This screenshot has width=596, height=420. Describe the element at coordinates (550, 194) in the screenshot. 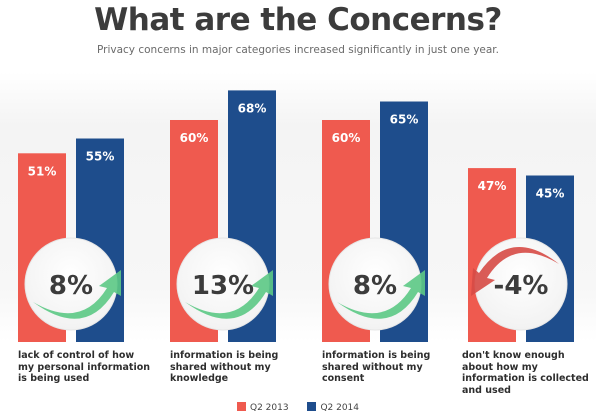

I see `bar-label-2014-4: 45%` at that location.